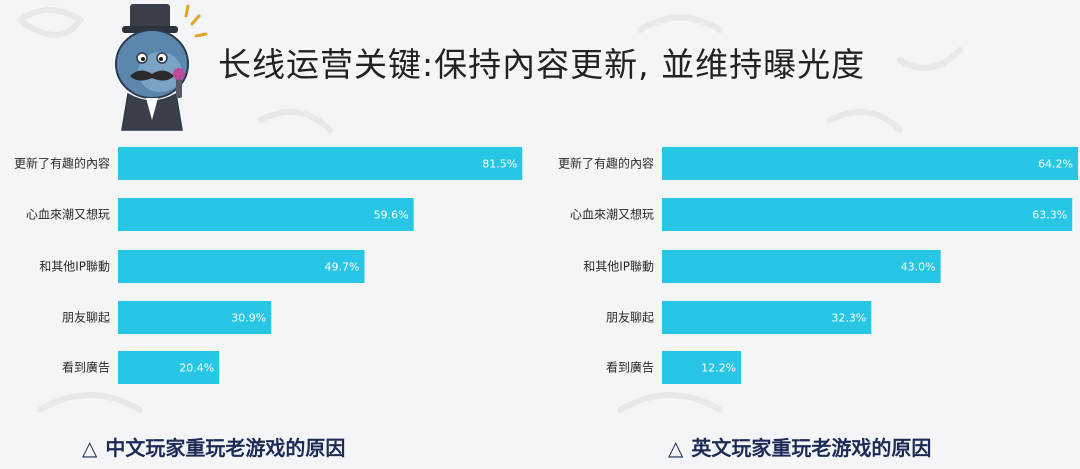  Describe the element at coordinates (86, 318) in the screenshot. I see `category-label-cn-3: 朋友聊起` at that location.